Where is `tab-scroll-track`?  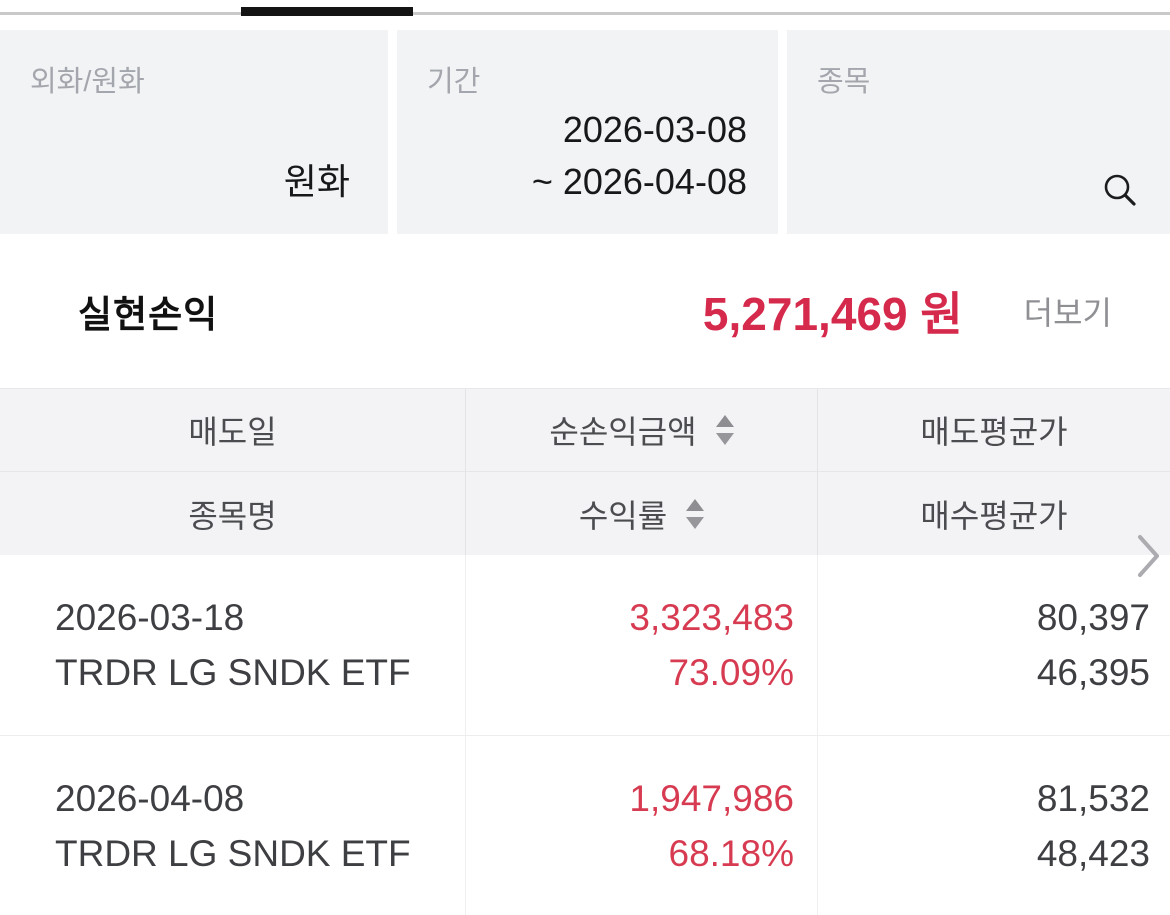
tab-scroll-track is located at coordinates (585, 13).